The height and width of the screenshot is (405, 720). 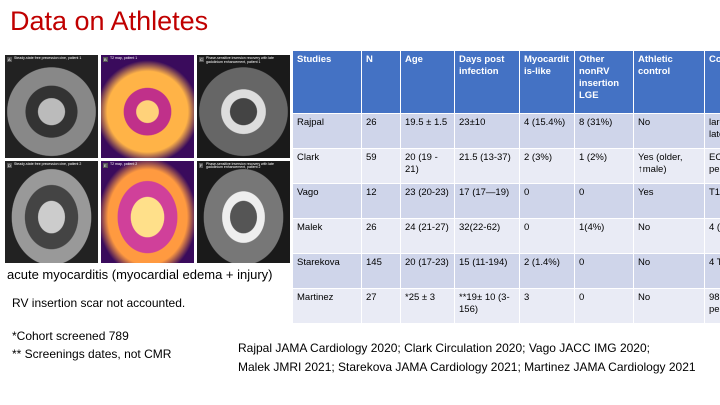 What do you see at coordinates (547, 166) in the screenshot?
I see `table-cell: 2 (3%)` at bounding box center [547, 166].